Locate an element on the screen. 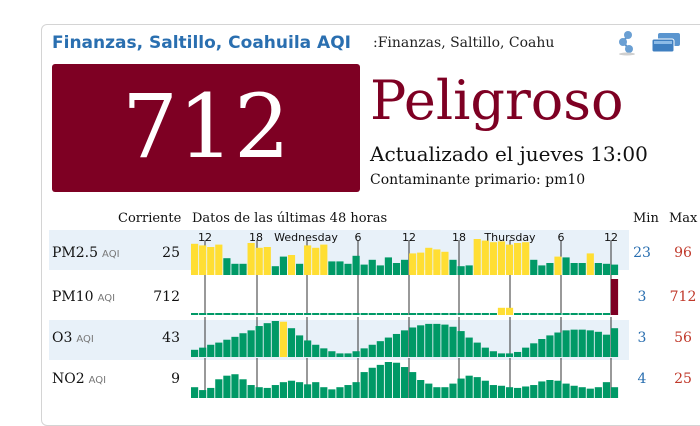 The width and height of the screenshot is (700, 426). share-icon is located at coordinates (627, 43).